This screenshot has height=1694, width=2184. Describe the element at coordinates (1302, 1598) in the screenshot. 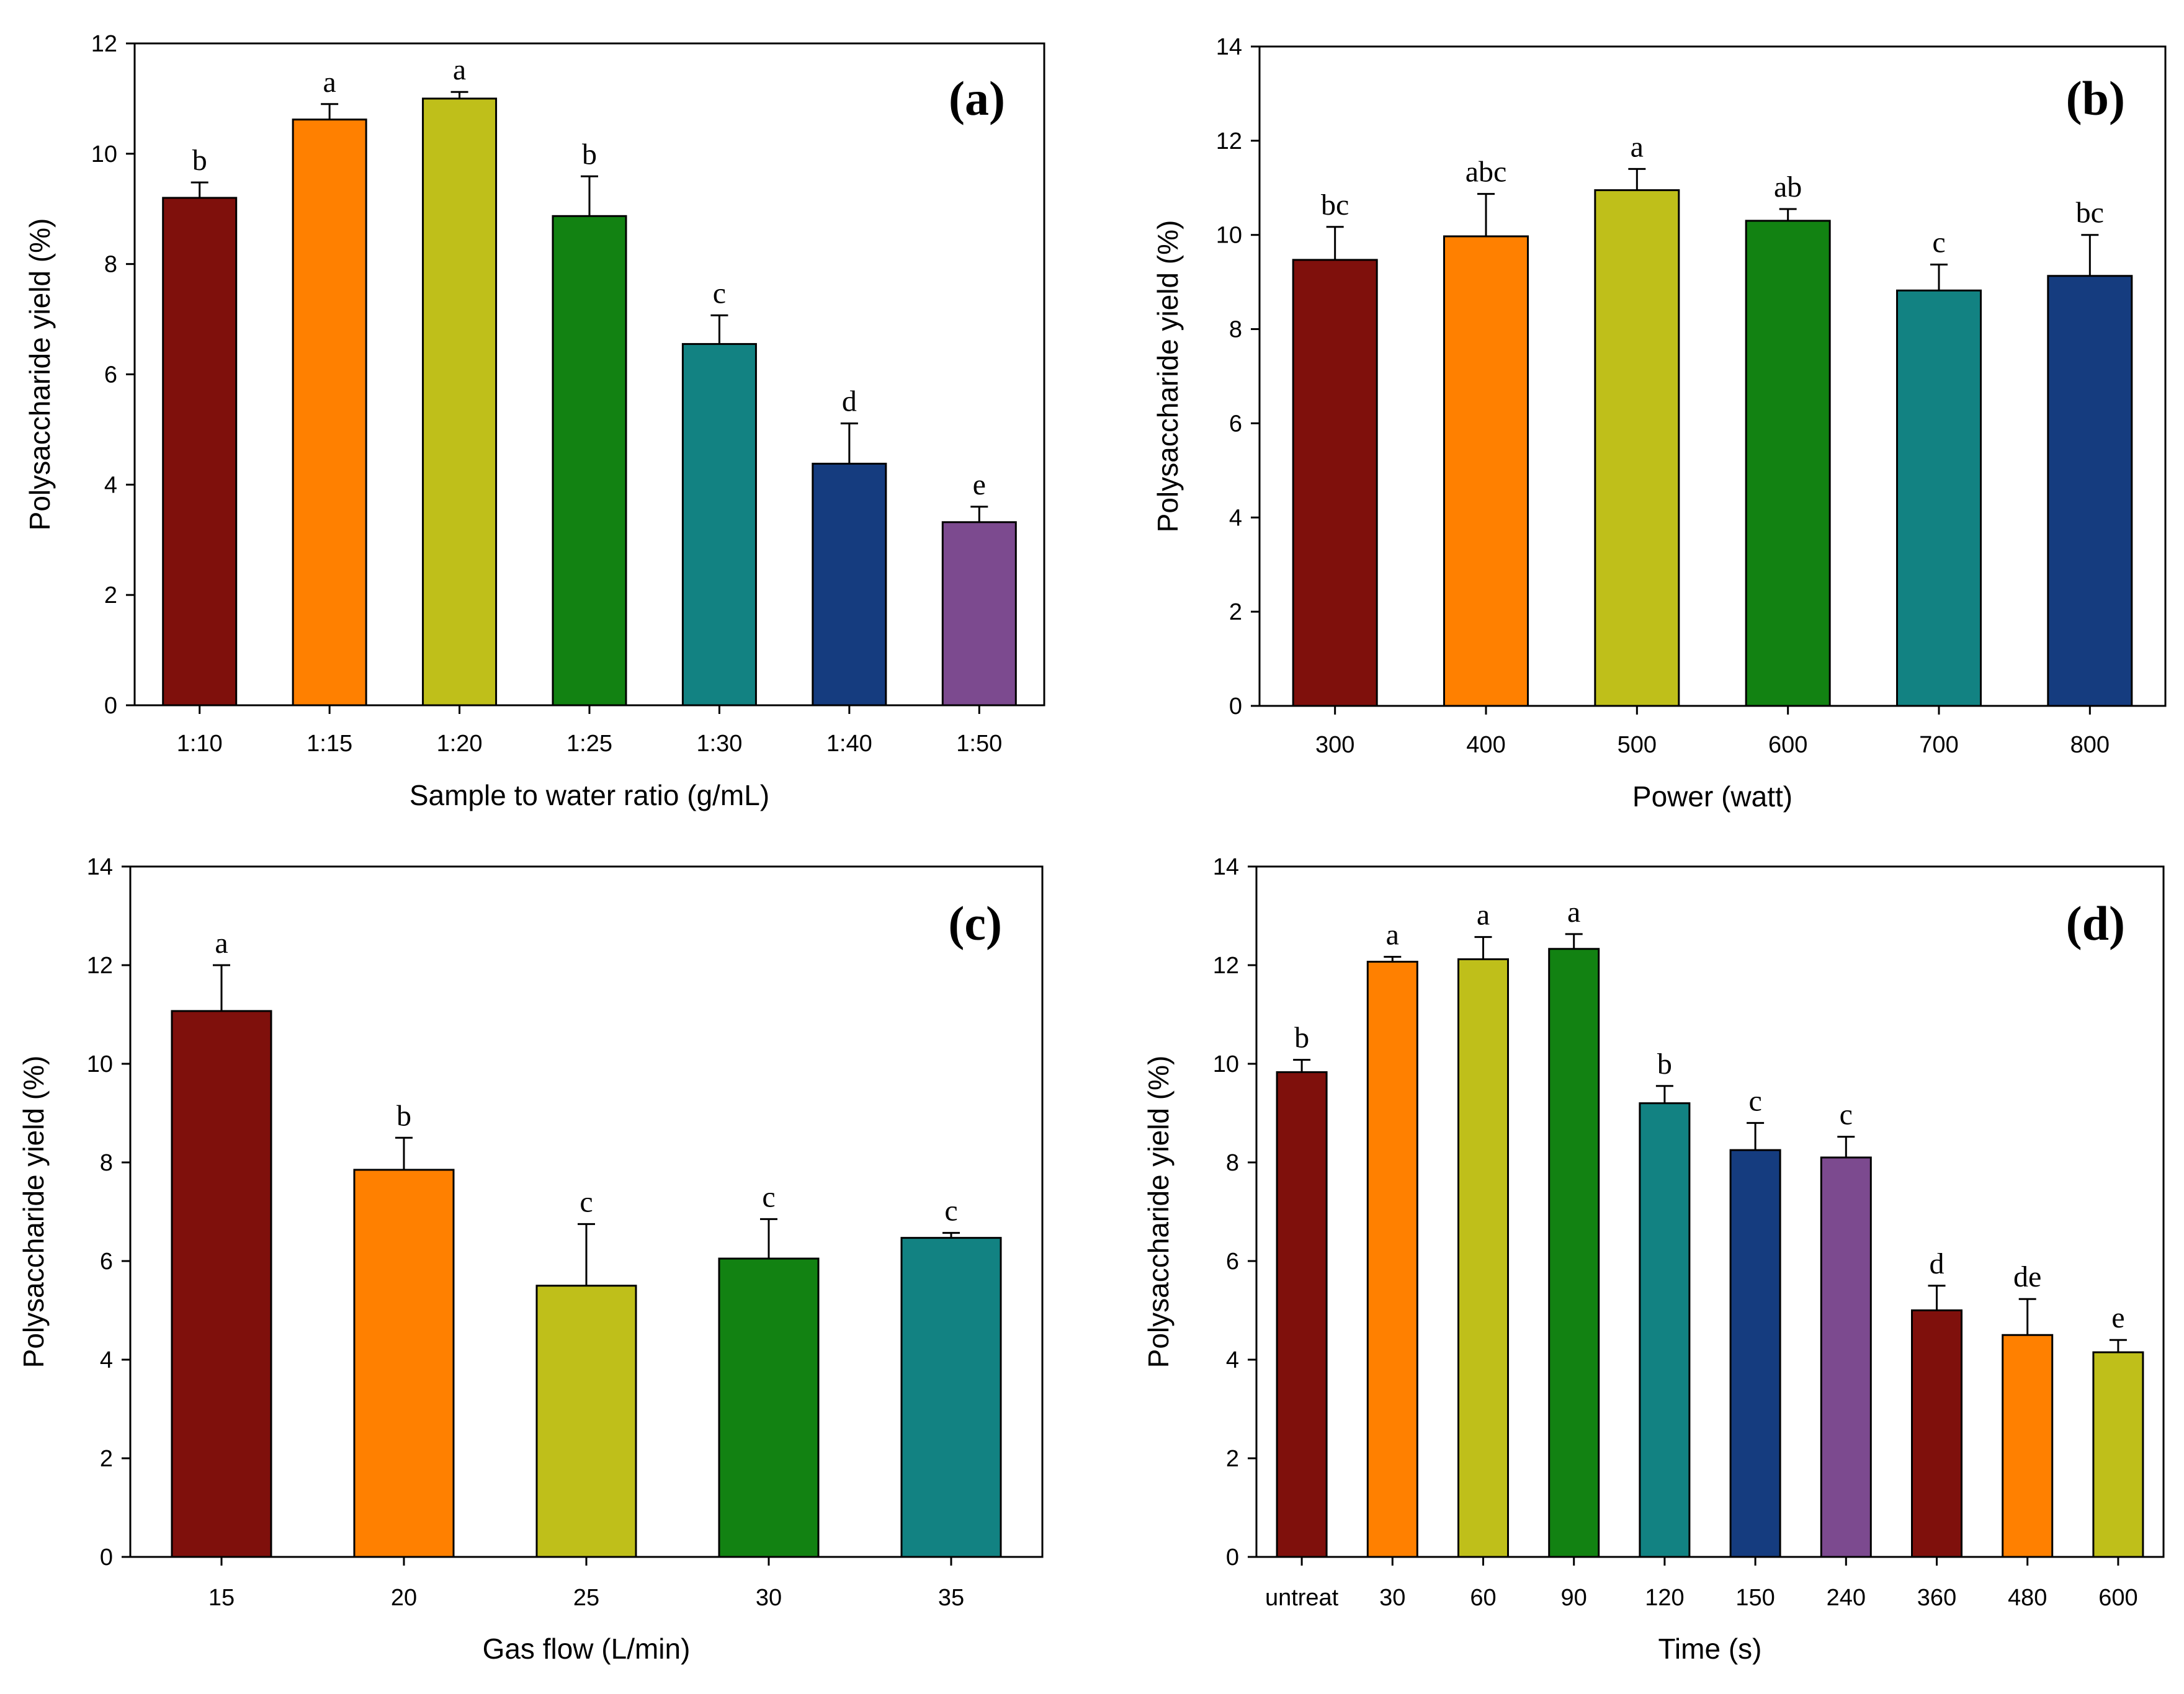

I see `x-tick-label: untreat` at that location.